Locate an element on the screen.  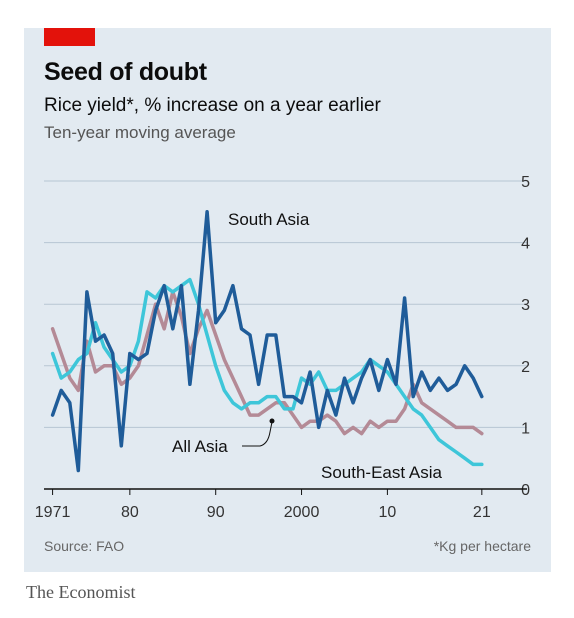
x-tick-label: 80 is located at coordinates (130, 512).